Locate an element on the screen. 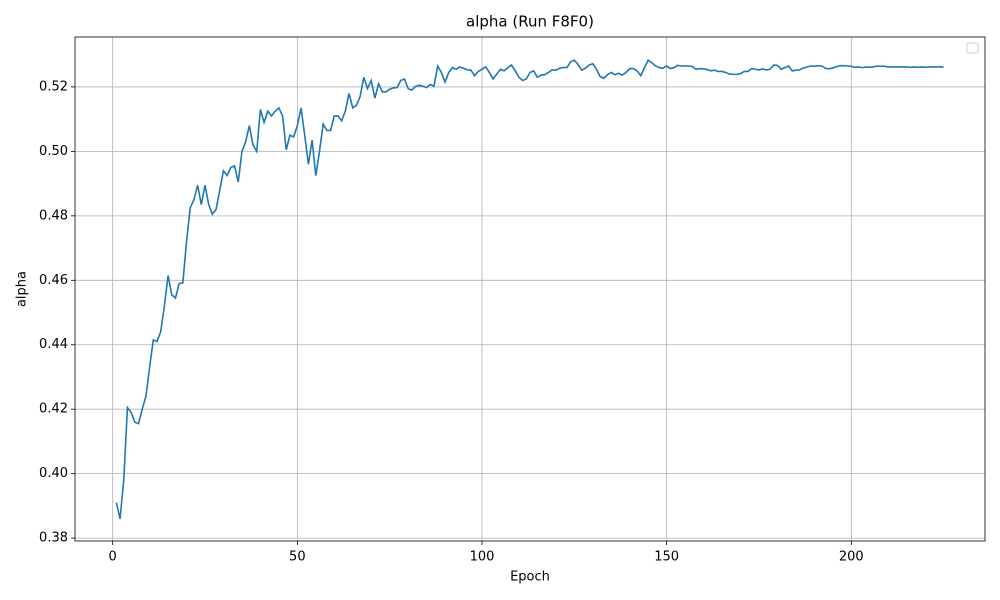  chart-title: alpha (Run F8F0) is located at coordinates (530, 22).